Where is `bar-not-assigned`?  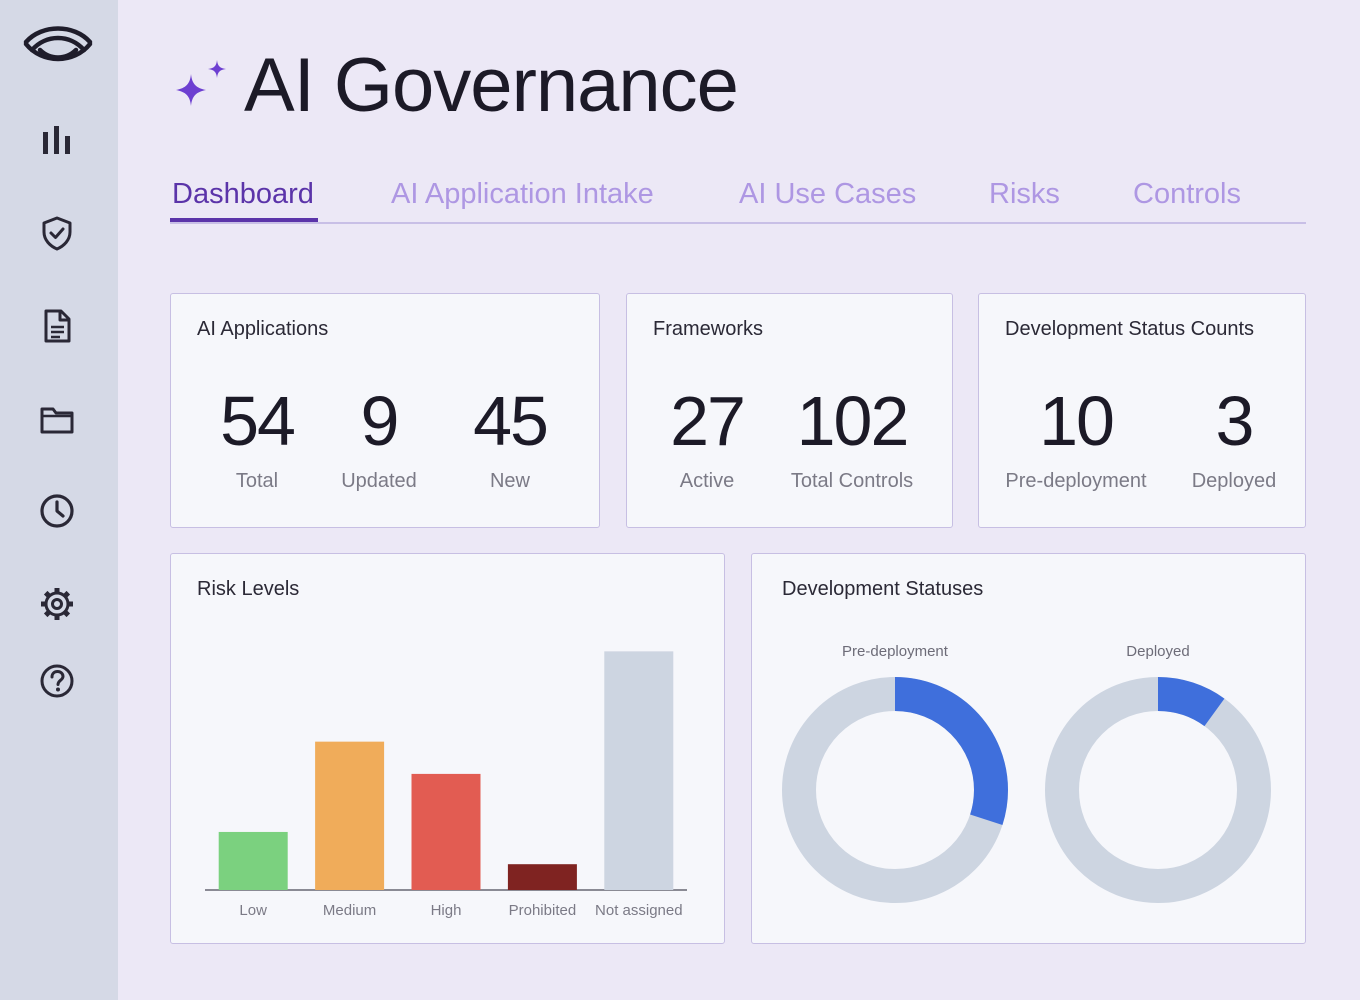 bar-not-assigned is located at coordinates (639, 770).